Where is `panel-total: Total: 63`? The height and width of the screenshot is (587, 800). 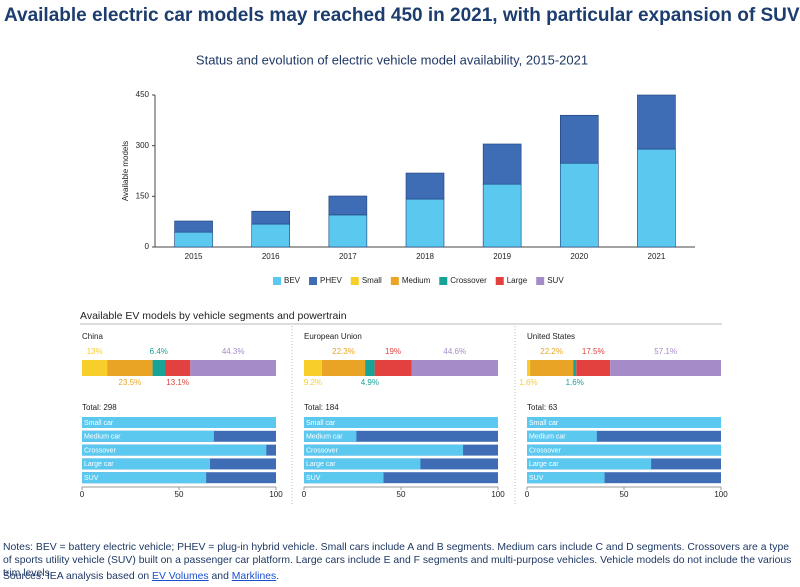 panel-total: Total: 63 is located at coordinates (542, 407).